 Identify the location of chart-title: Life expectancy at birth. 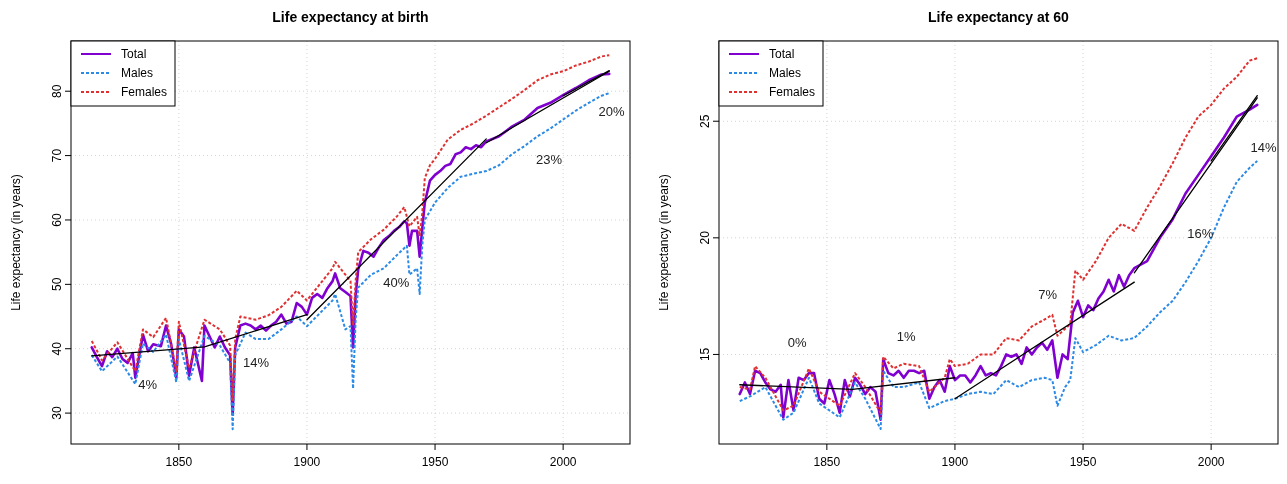
(350, 17).